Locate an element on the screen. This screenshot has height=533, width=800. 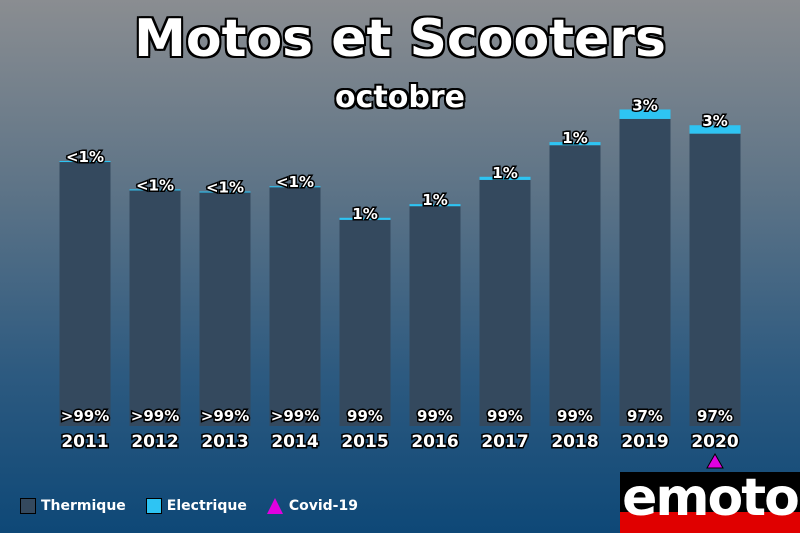
bar-electrique-2019 is located at coordinates (645, 114).